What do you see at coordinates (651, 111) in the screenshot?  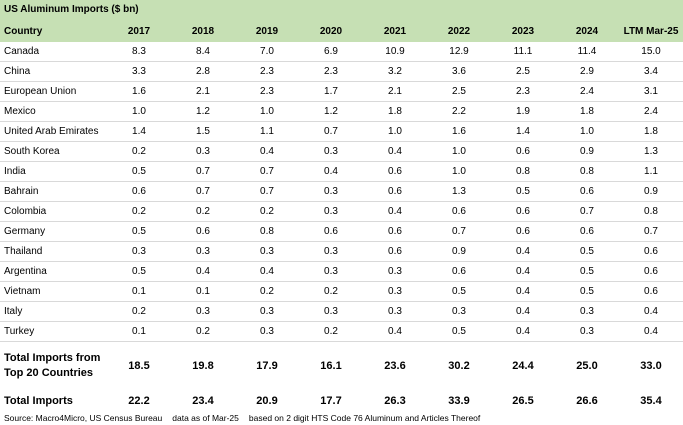 I see `value-cell: 2.4` at bounding box center [651, 111].